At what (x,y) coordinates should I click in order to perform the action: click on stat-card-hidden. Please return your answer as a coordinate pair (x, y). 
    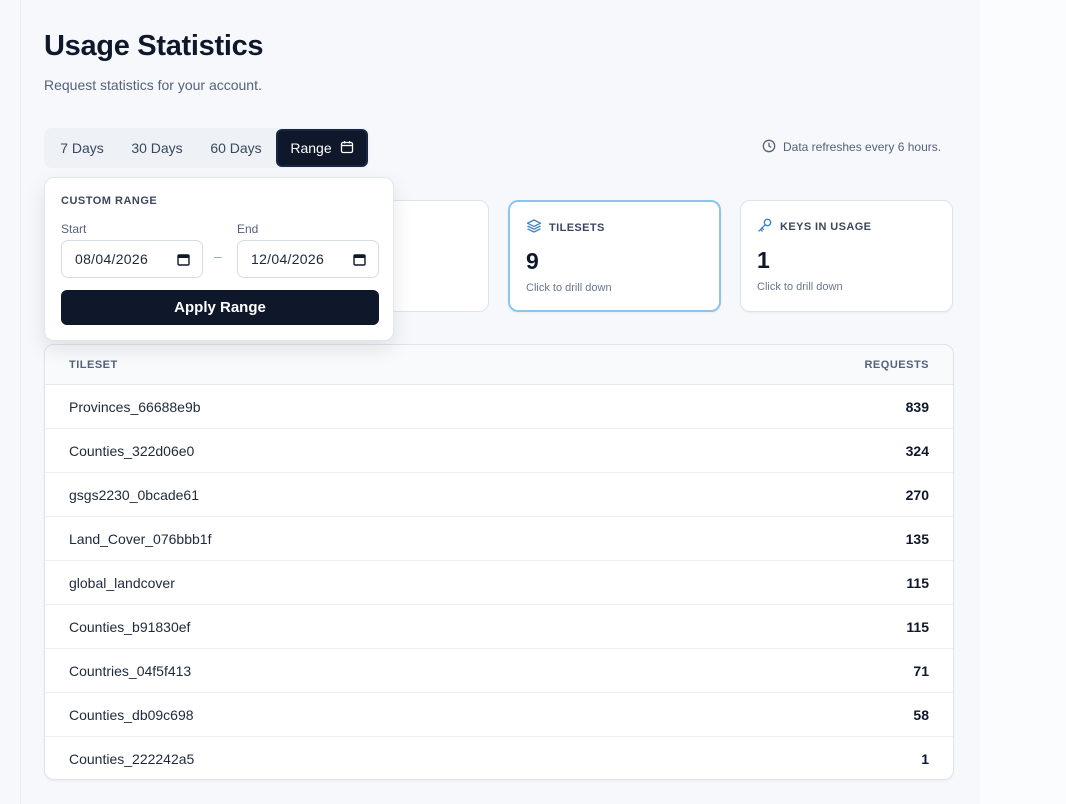
    Looking at the image, I should click on (434, 256).